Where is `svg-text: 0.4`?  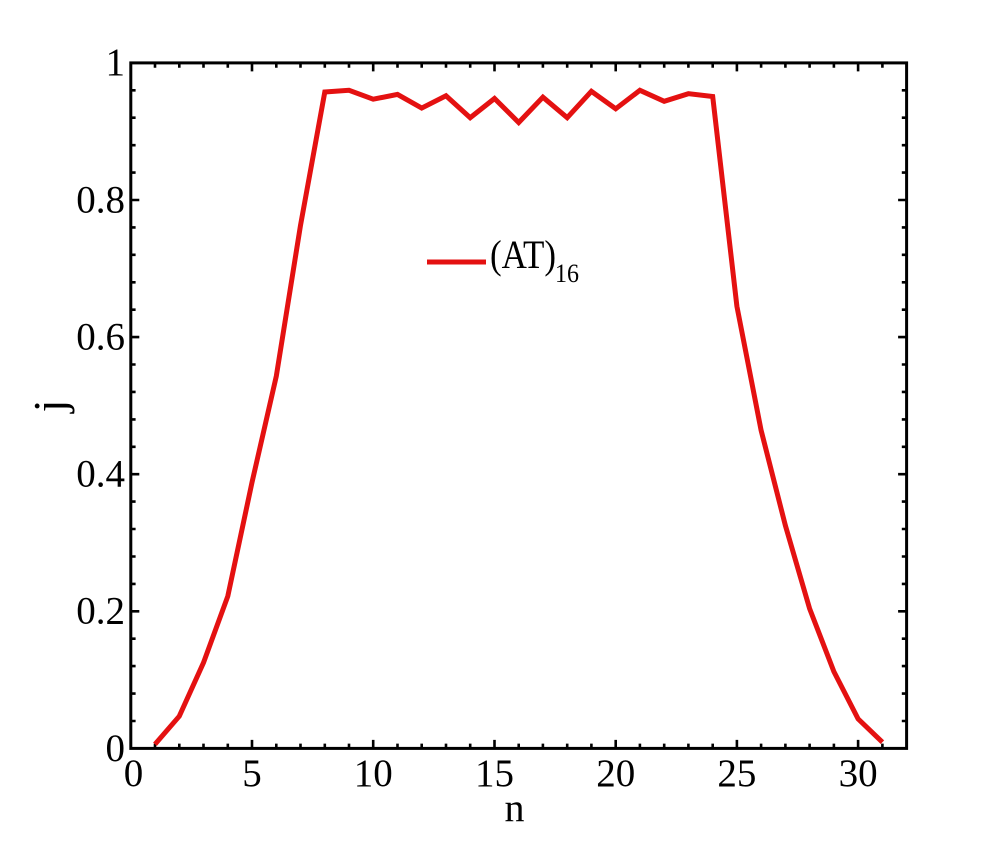
svg-text: 0.4 is located at coordinates (100, 474).